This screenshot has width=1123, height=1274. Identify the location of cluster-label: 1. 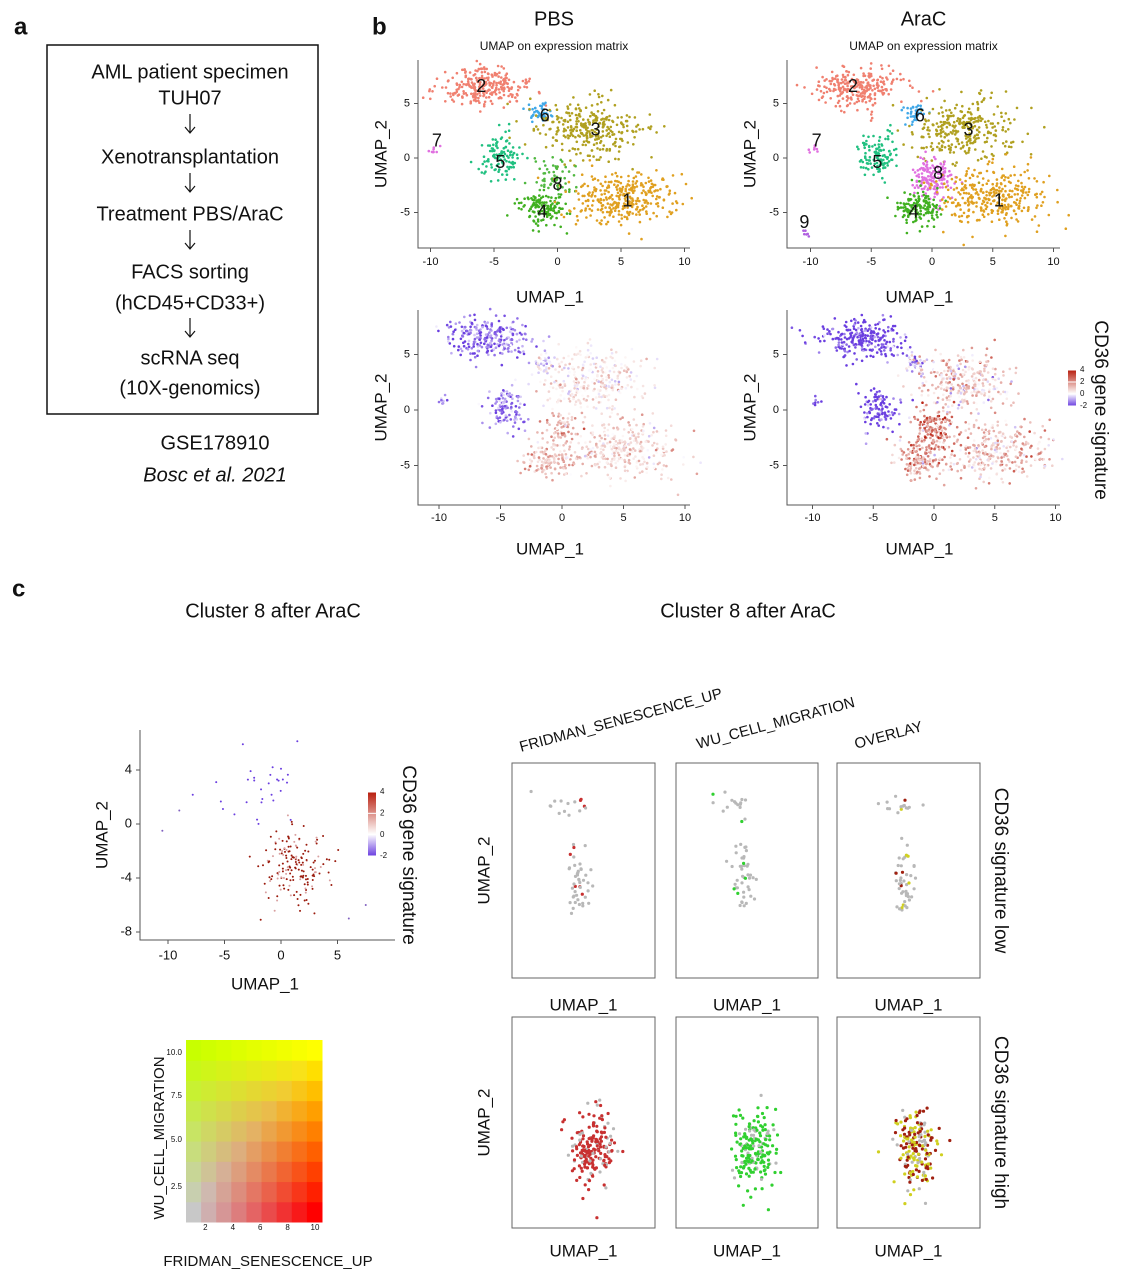
(627, 200).